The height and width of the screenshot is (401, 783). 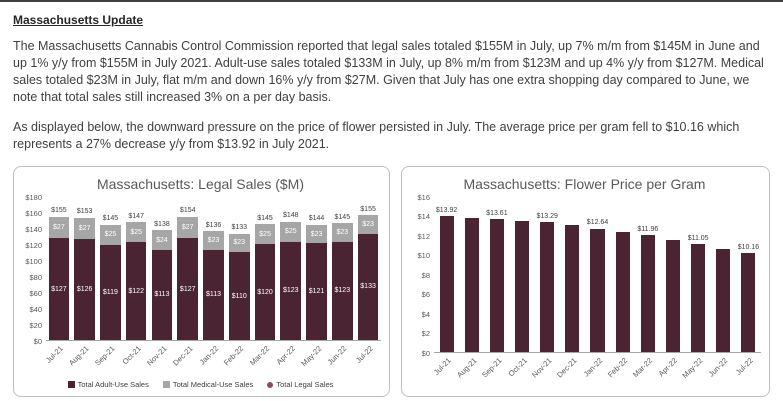 What do you see at coordinates (162, 285) in the screenshot?
I see `stacked-bar: $24 $113` at bounding box center [162, 285].